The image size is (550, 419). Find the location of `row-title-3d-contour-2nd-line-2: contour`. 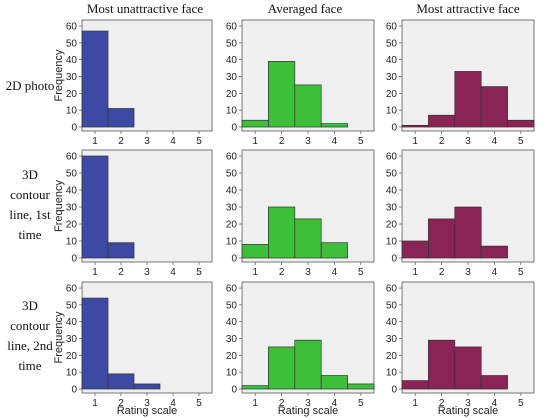

row-title-3d-contour-2nd-line-2: contour is located at coordinates (30, 325).